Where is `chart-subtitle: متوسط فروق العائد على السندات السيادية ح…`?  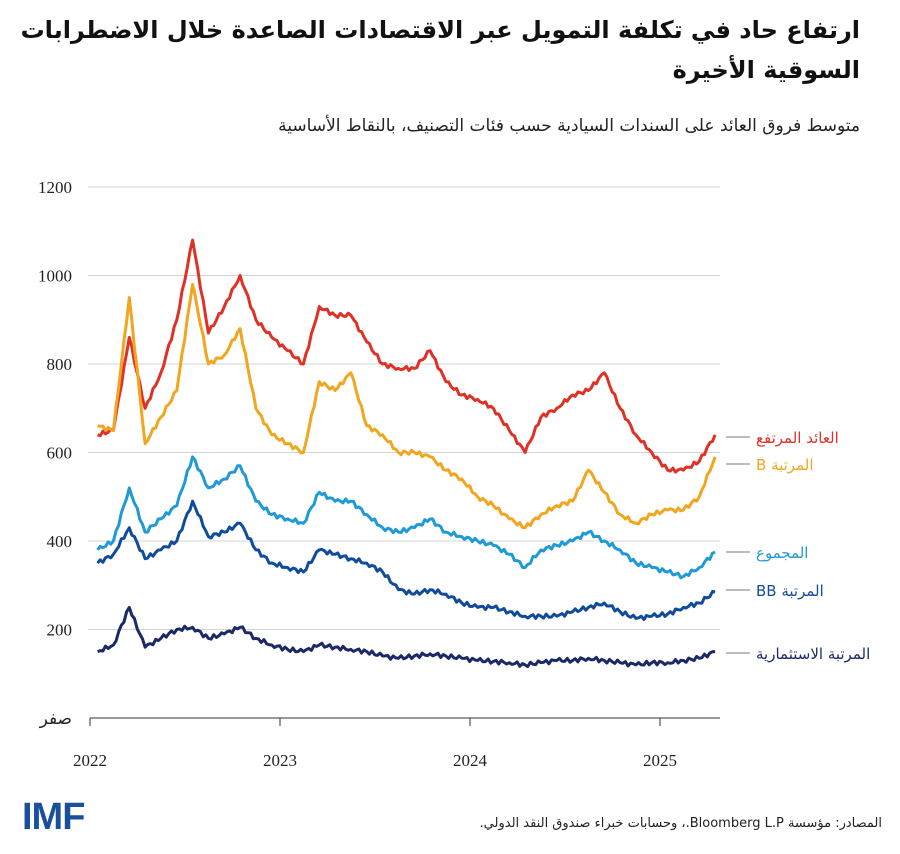 chart-subtitle: متوسط فروق العائد على السندات السيادية ح… is located at coordinates (569, 126).